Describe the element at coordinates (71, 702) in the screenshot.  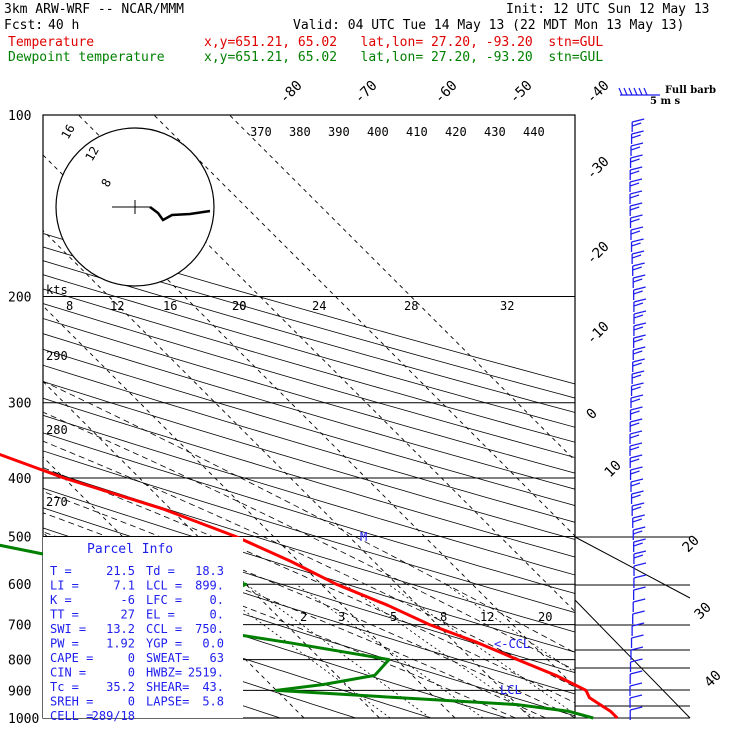
I see `parcel-info-key: SREH =` at that location.